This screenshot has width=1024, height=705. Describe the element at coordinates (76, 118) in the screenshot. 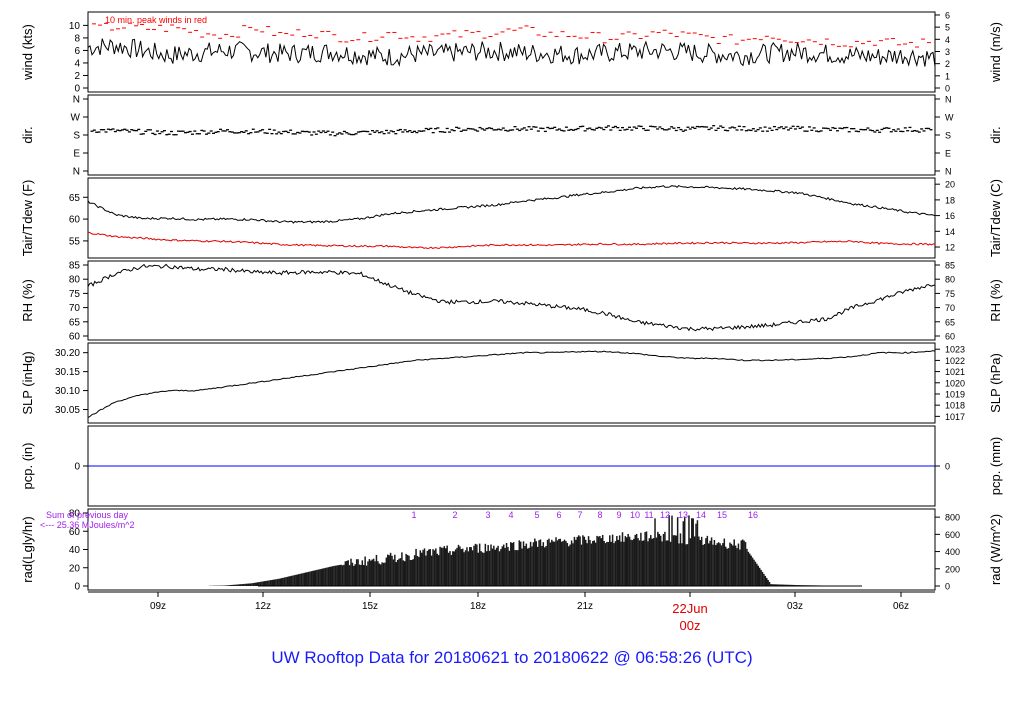

I see `left-tick-label-1: W` at that location.